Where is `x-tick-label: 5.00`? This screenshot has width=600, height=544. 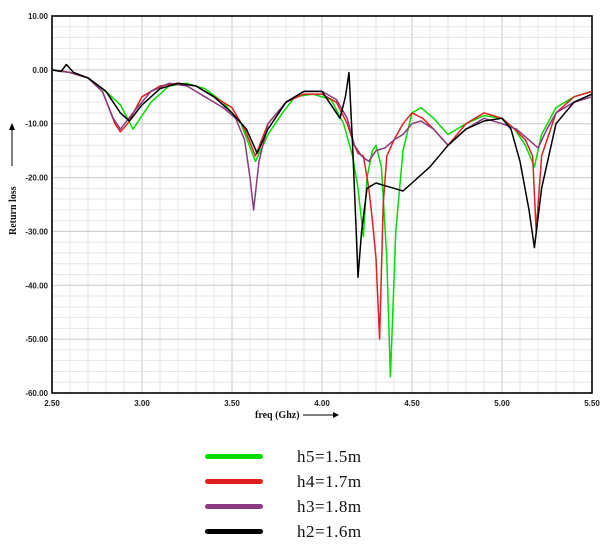 x-tick-label: 5.00 is located at coordinates (502, 403).